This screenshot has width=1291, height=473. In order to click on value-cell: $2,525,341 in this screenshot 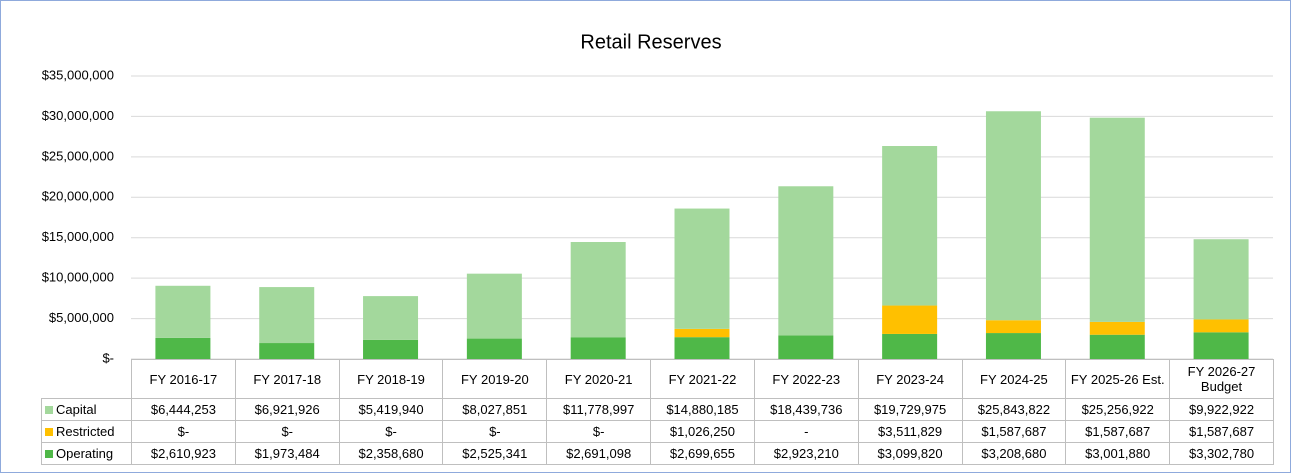, I will do `click(495, 453)`.